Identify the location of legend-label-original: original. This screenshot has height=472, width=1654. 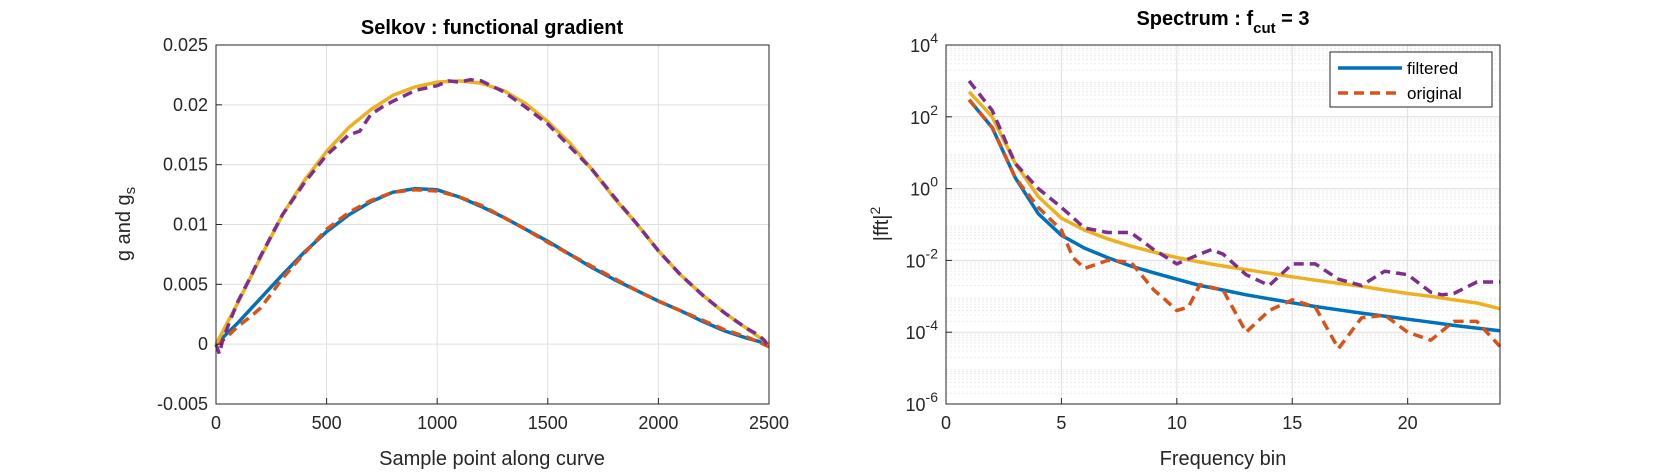
(1434, 93).